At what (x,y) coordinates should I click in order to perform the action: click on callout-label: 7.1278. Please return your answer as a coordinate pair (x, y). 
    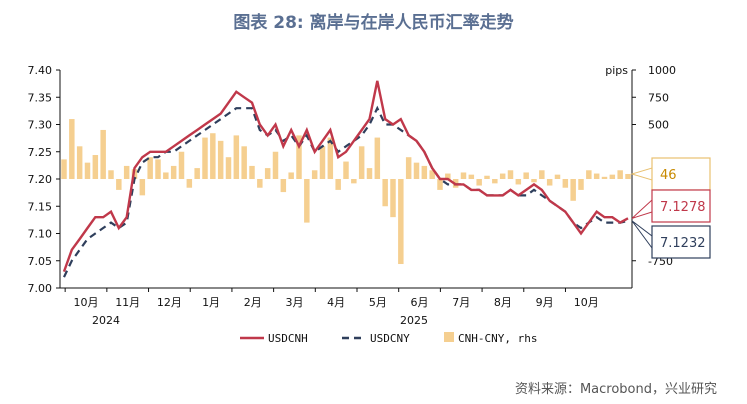
    Looking at the image, I should click on (683, 207).